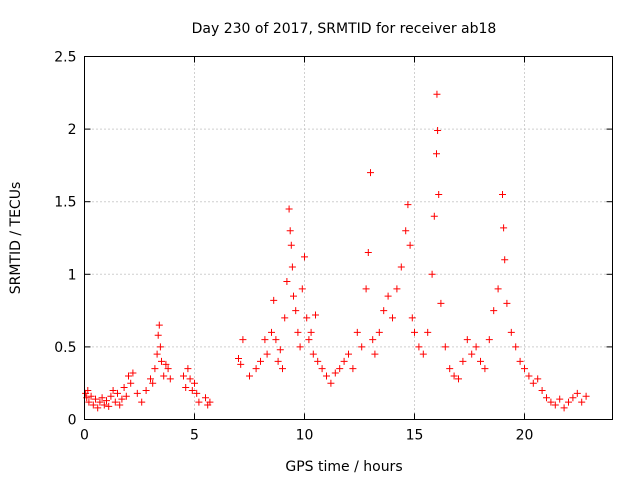 Image resolution: width=640 pixels, height=480 pixels. What do you see at coordinates (16, 238) in the screenshot?
I see `y-axis-label: SRMTID / TECUs` at bounding box center [16, 238].